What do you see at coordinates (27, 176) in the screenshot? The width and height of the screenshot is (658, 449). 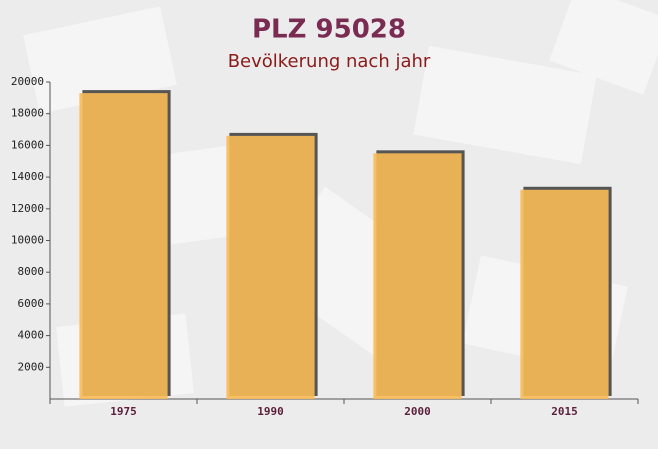 I see `y-tick-label: 14000` at bounding box center [27, 176].